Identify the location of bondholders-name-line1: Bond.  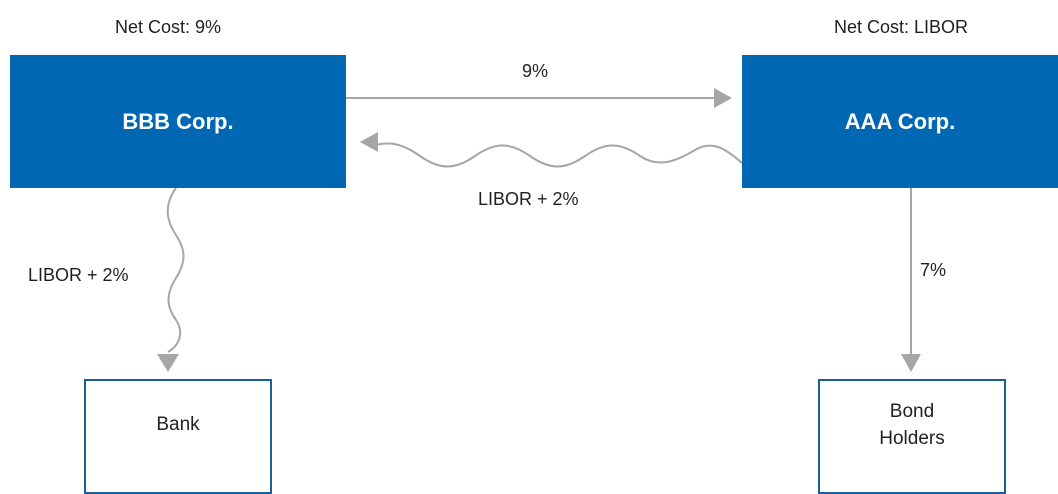
(912, 411).